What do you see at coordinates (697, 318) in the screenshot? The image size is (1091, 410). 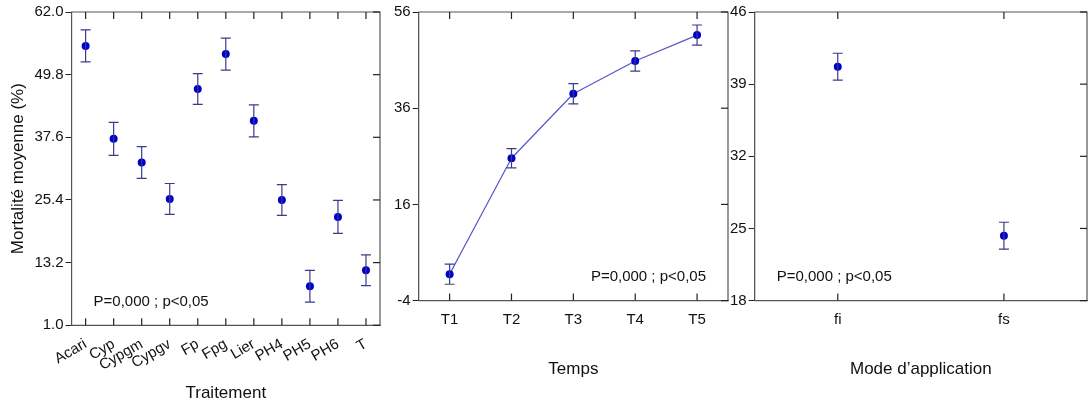 I see `x-tick-label: T5` at bounding box center [697, 318].